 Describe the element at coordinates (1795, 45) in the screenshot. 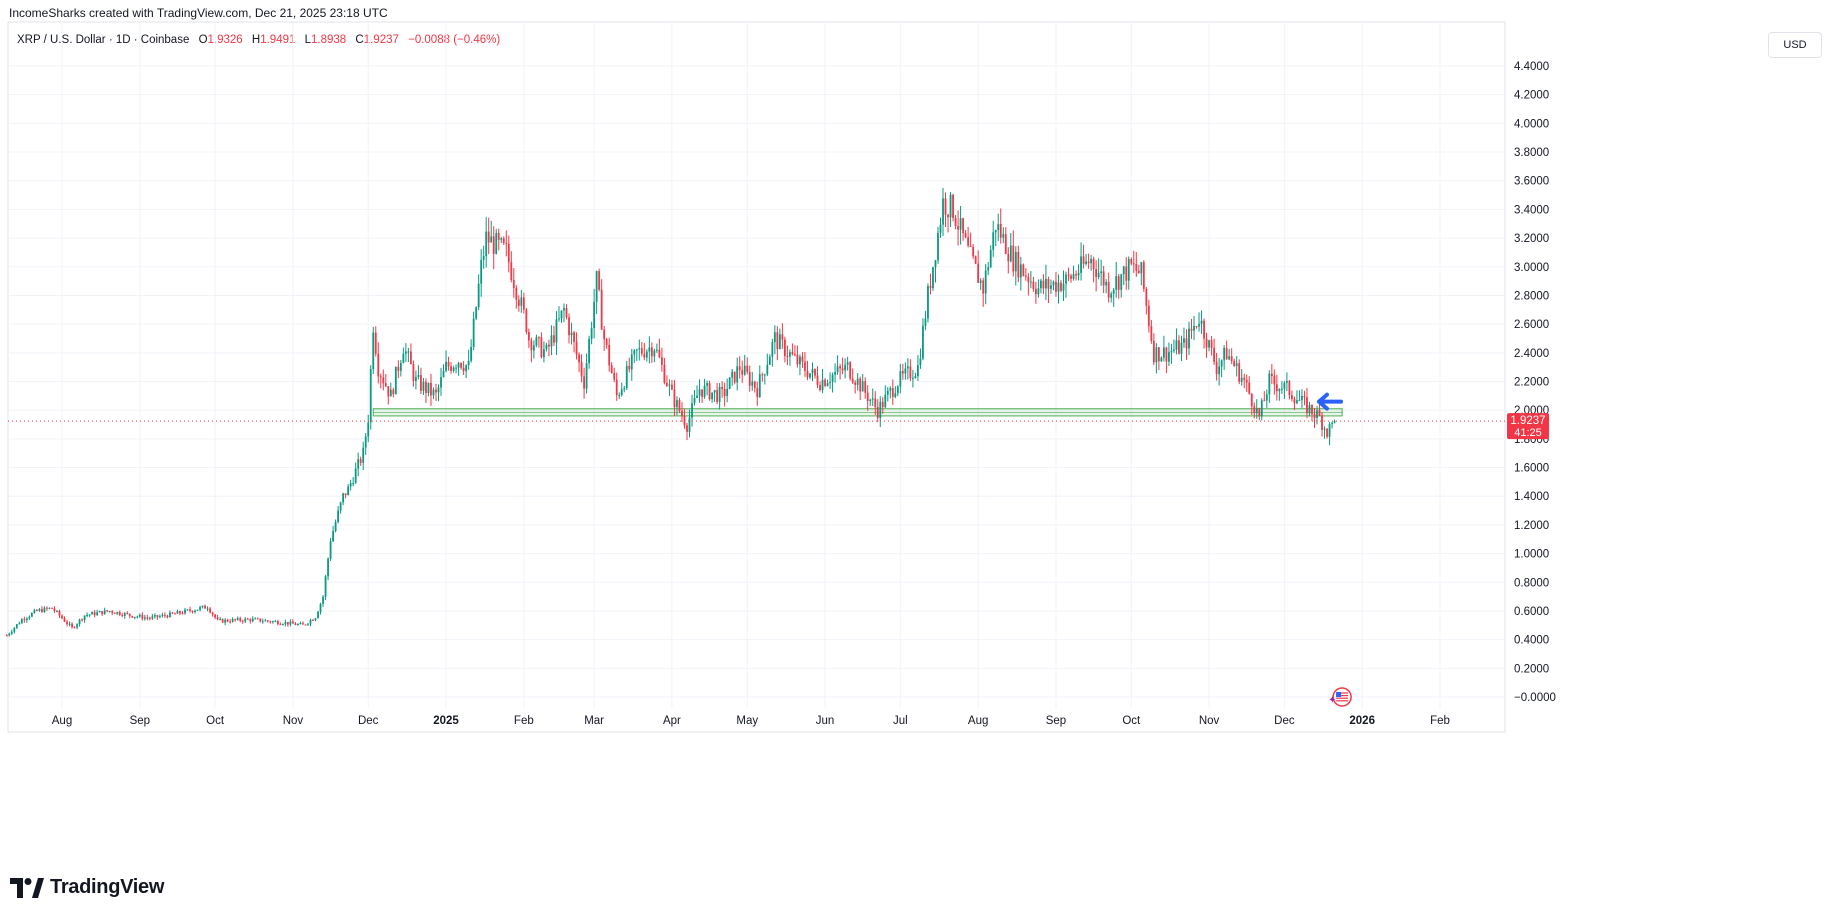

I see `currency-button: USD` at that location.